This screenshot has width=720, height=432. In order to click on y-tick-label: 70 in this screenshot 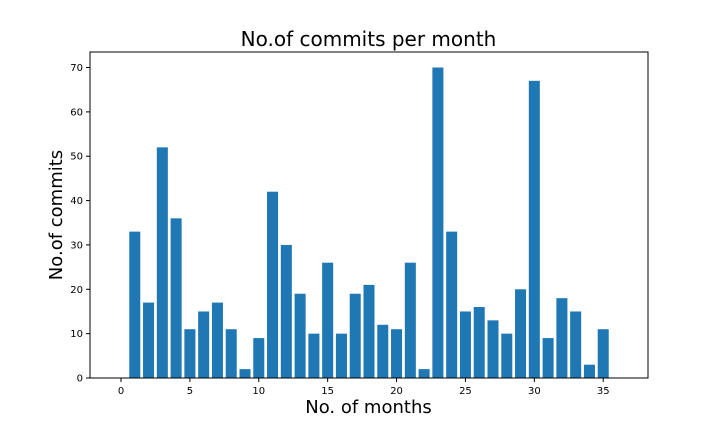, I will do `click(76, 68)`.